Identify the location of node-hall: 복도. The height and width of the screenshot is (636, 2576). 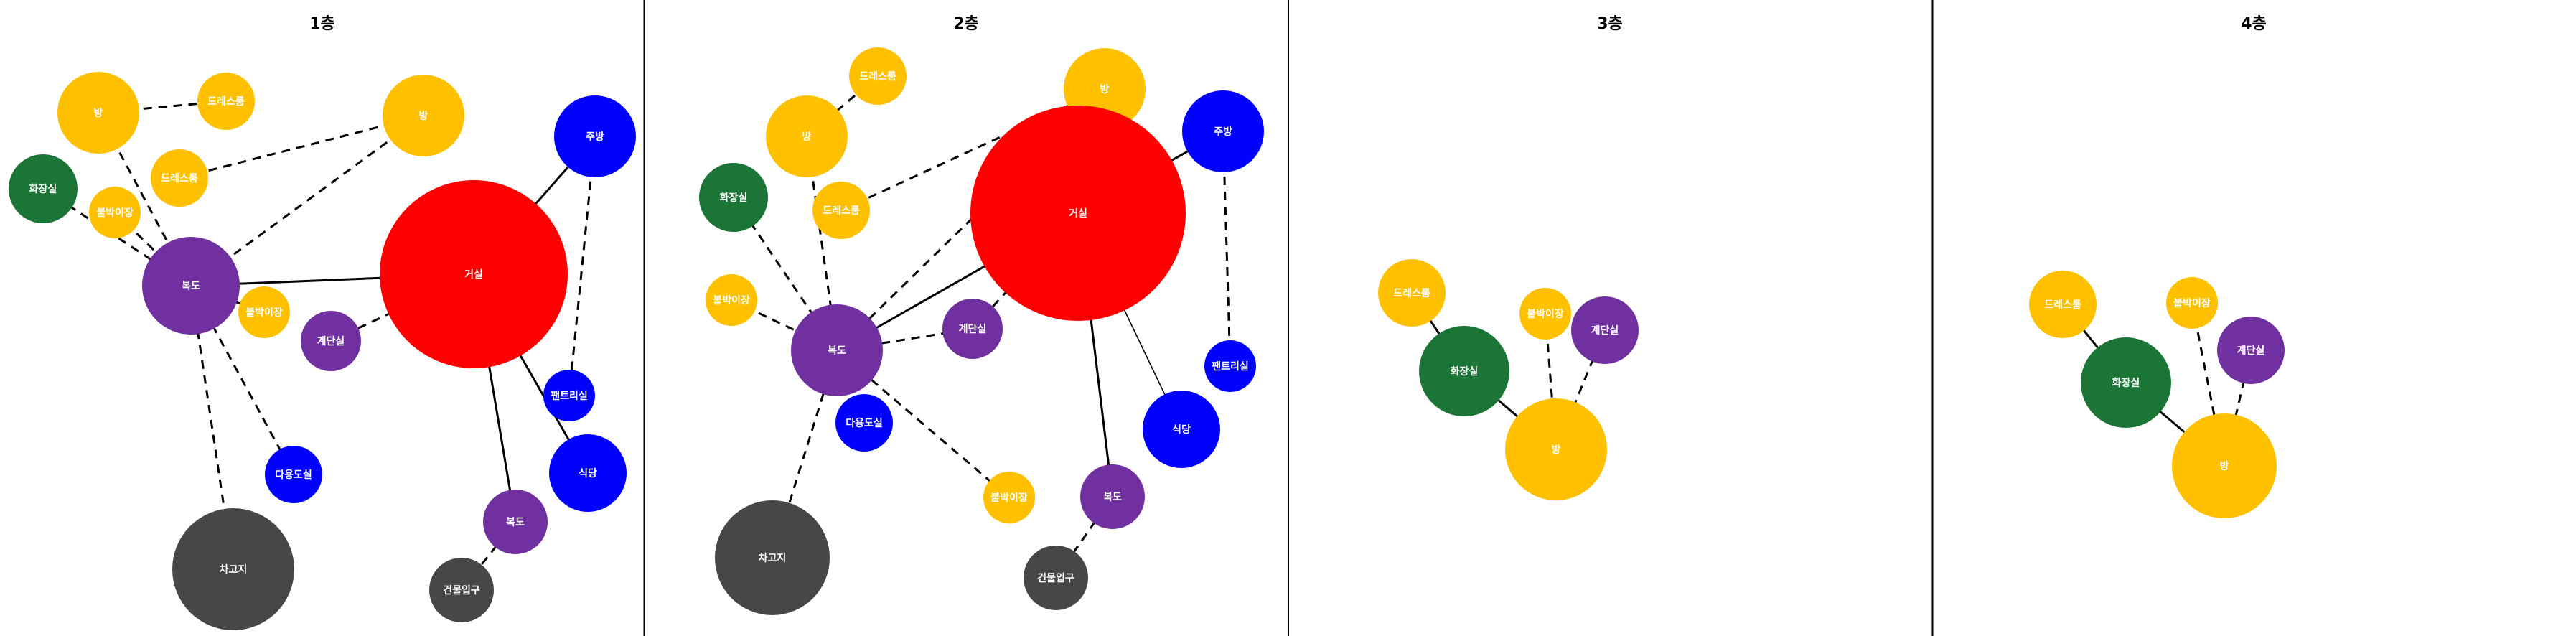
(515, 522).